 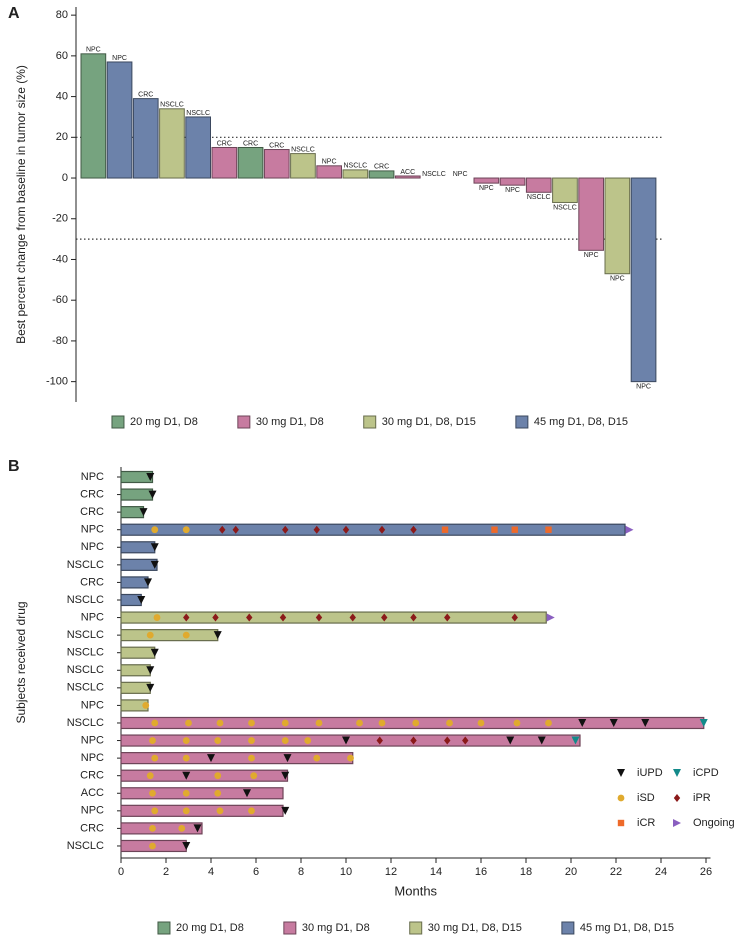 What do you see at coordinates (62, 96) in the screenshot?
I see `y-tick-label: 40` at bounding box center [62, 96].